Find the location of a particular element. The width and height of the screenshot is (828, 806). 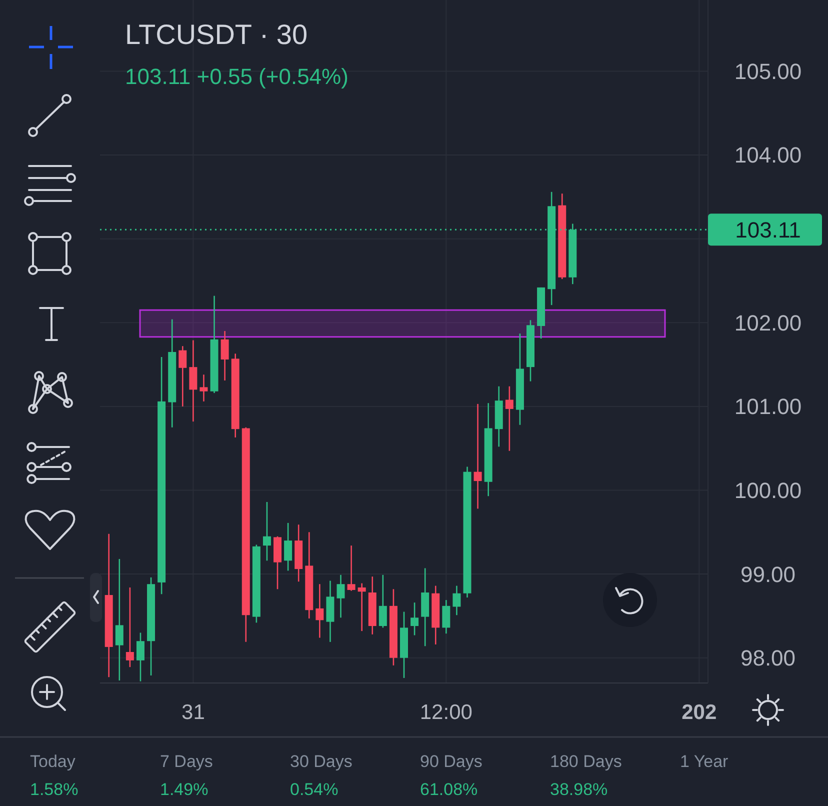

y-tick-label: 104.00 is located at coordinates (768, 155).